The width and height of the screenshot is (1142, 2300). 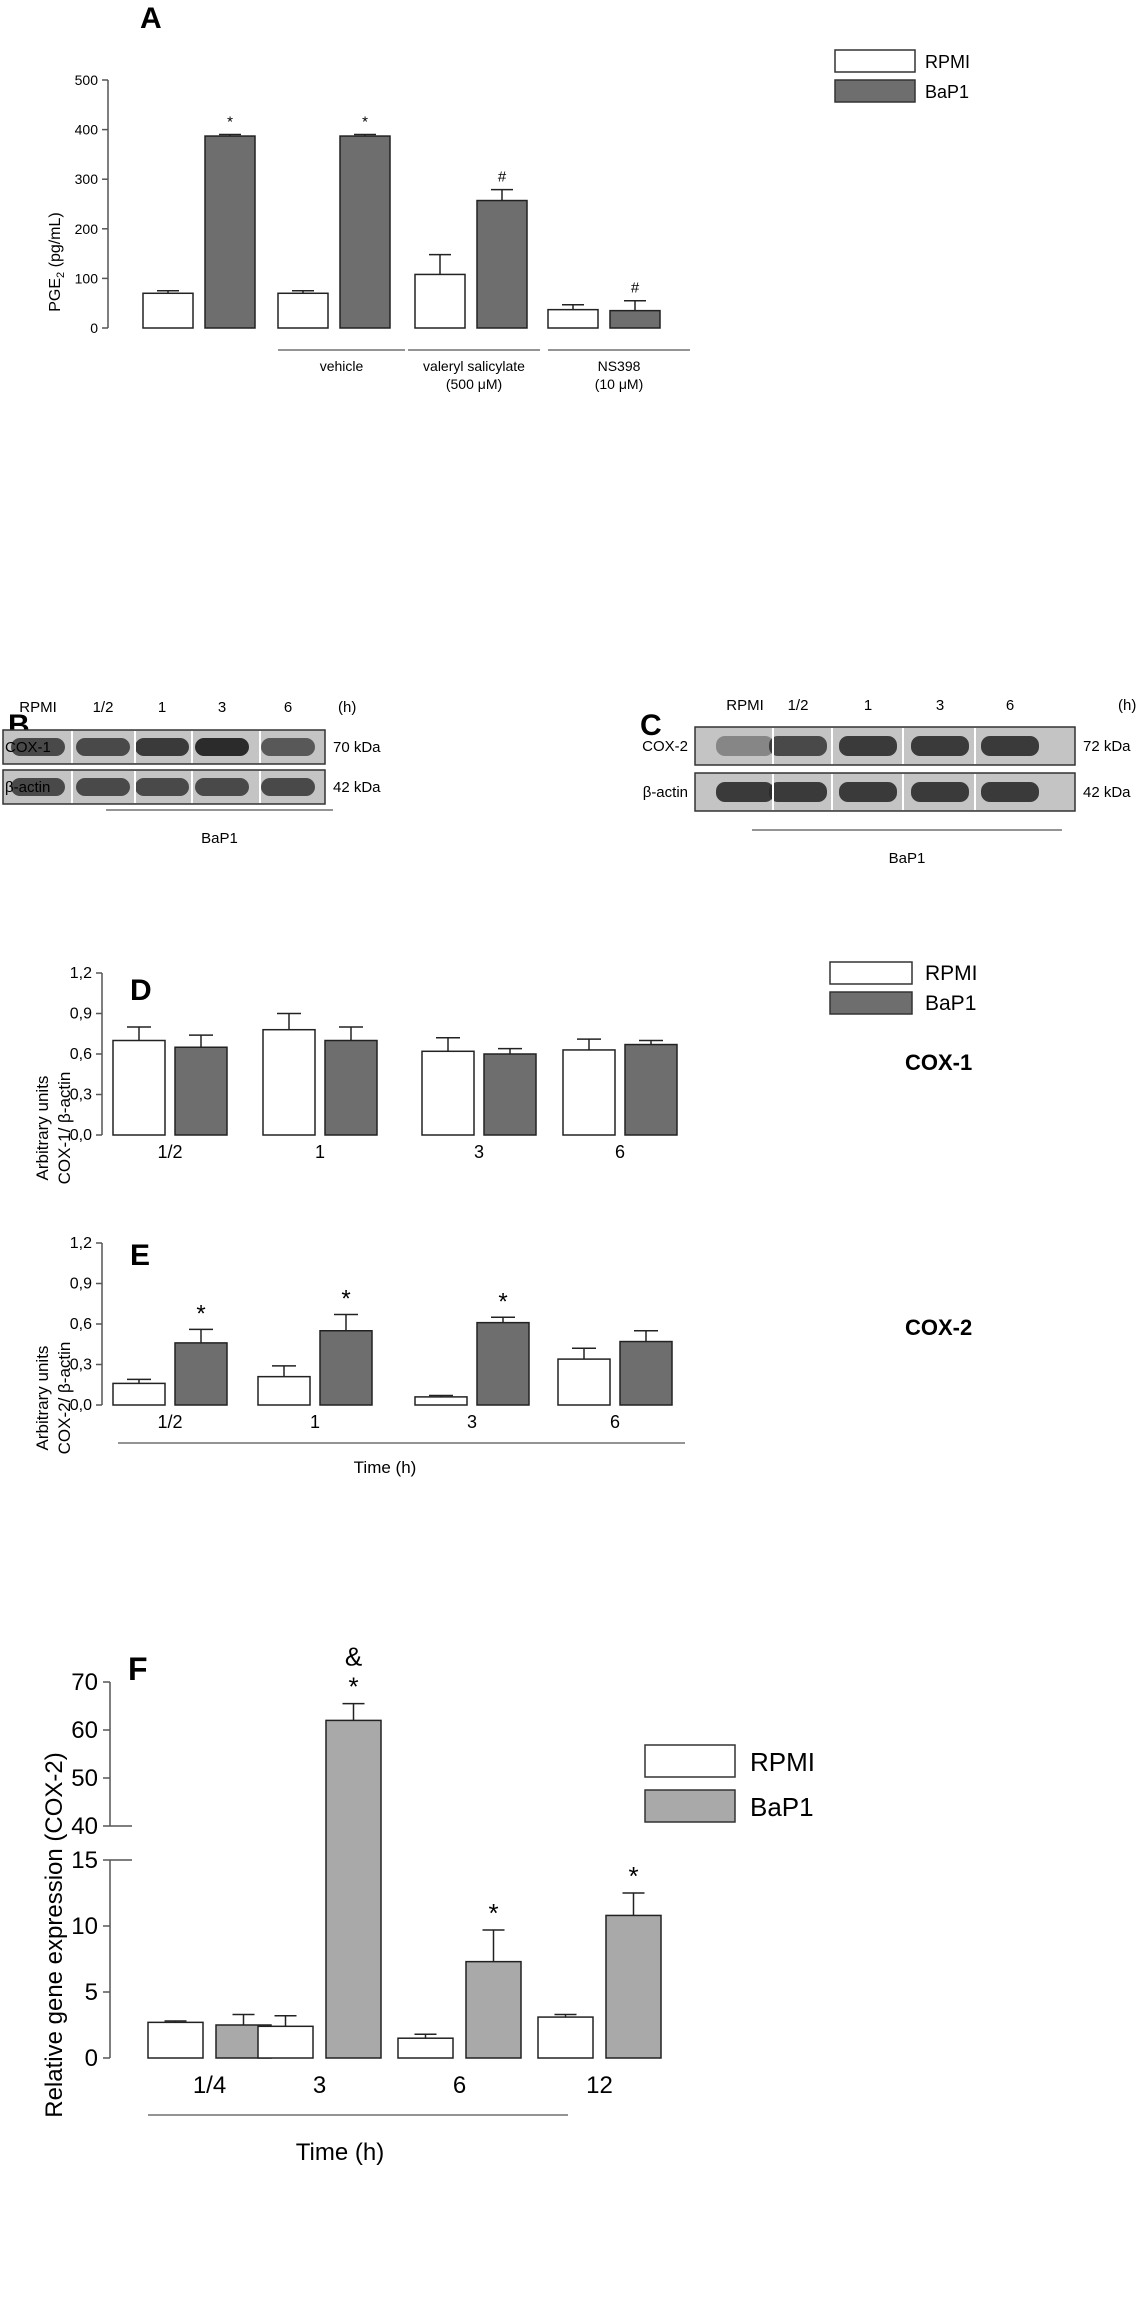 What do you see at coordinates (91, 1992) in the screenshot?
I see `y-tick-label: 5` at bounding box center [91, 1992].